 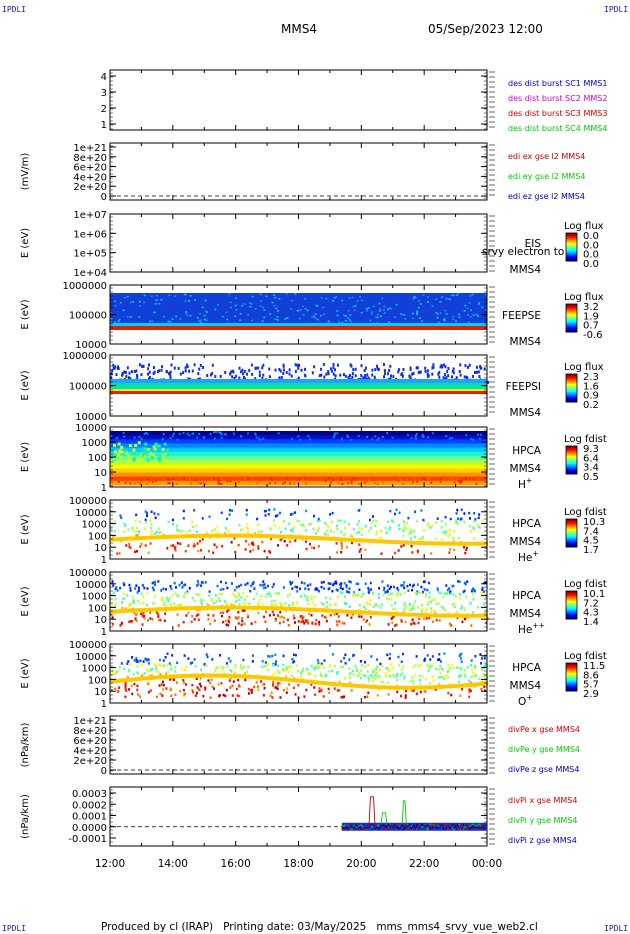 What do you see at coordinates (299, 29) in the screenshot?
I see `spacecraft-title: MMS4` at bounding box center [299, 29].